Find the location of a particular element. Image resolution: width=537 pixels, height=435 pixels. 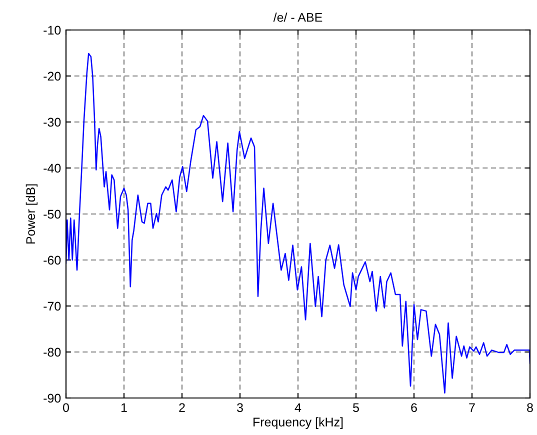

y-axis-title: Power [dB] is located at coordinates (32, 214).